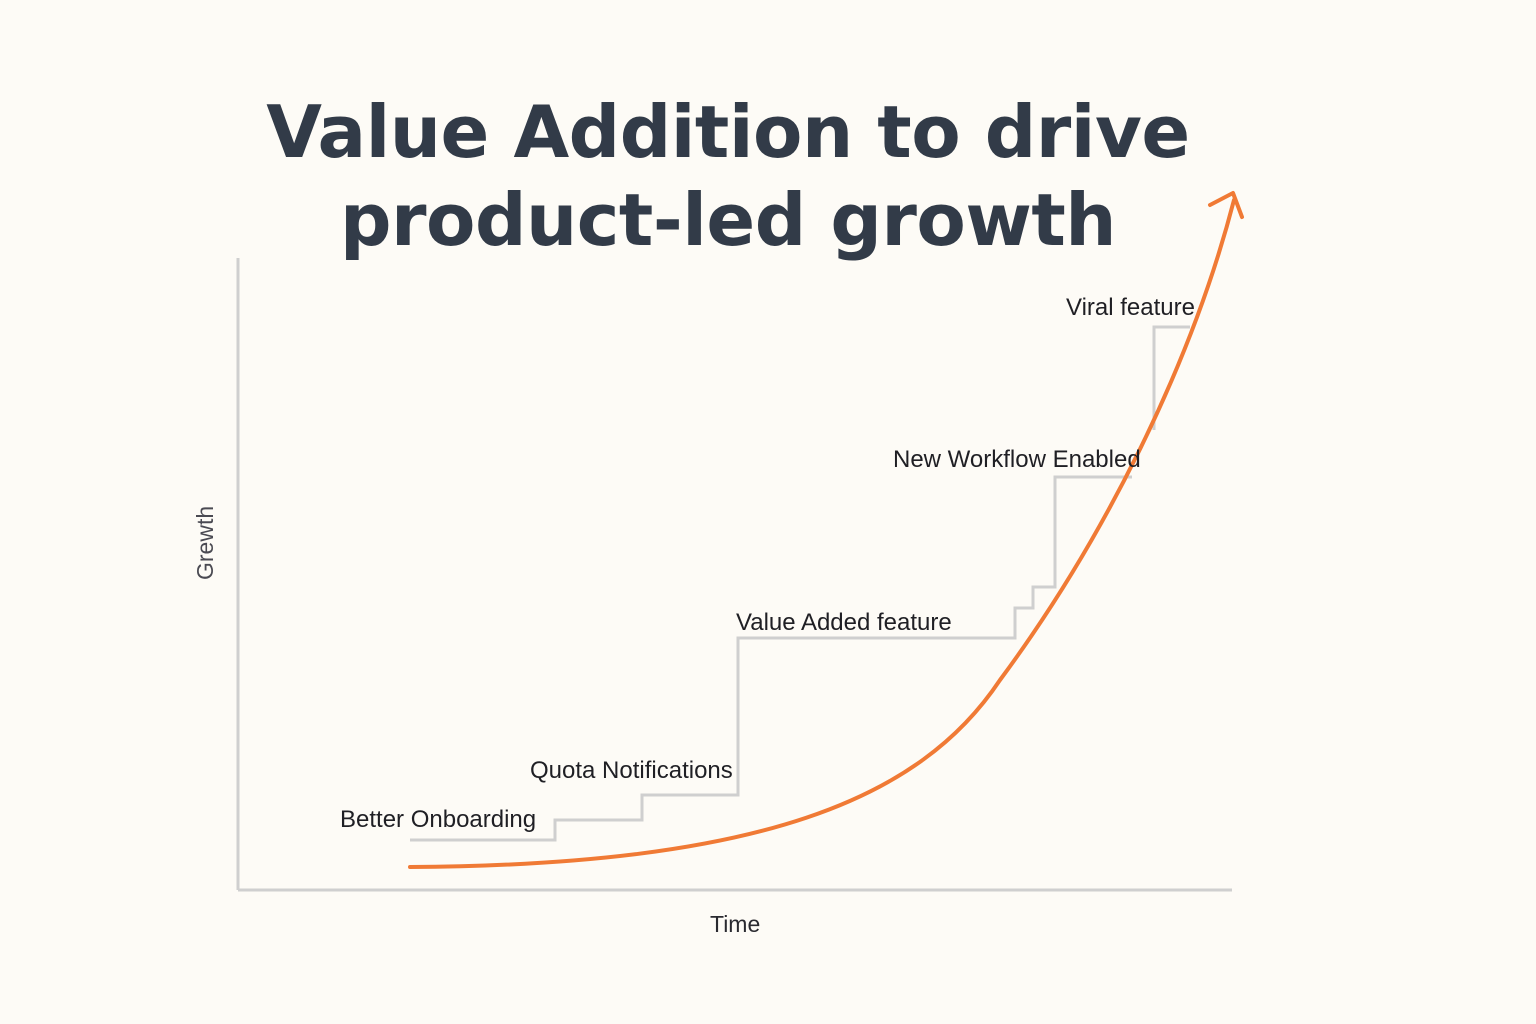 This screenshot has height=1024, width=1536. What do you see at coordinates (844, 622) in the screenshot?
I see `step-label-value-added-feature: Value Added feature` at bounding box center [844, 622].